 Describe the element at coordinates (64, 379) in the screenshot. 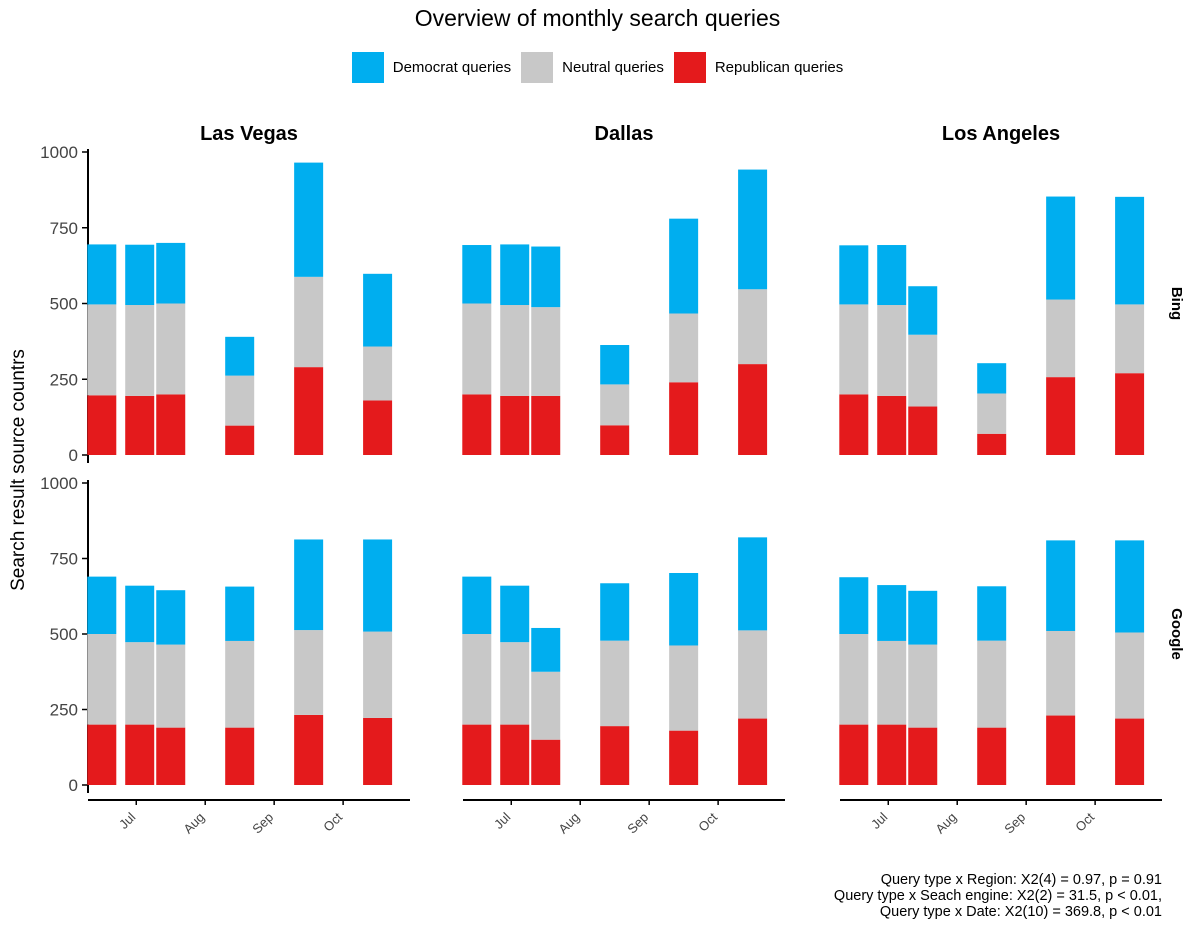

I see `y-tick-label: 250` at that location.